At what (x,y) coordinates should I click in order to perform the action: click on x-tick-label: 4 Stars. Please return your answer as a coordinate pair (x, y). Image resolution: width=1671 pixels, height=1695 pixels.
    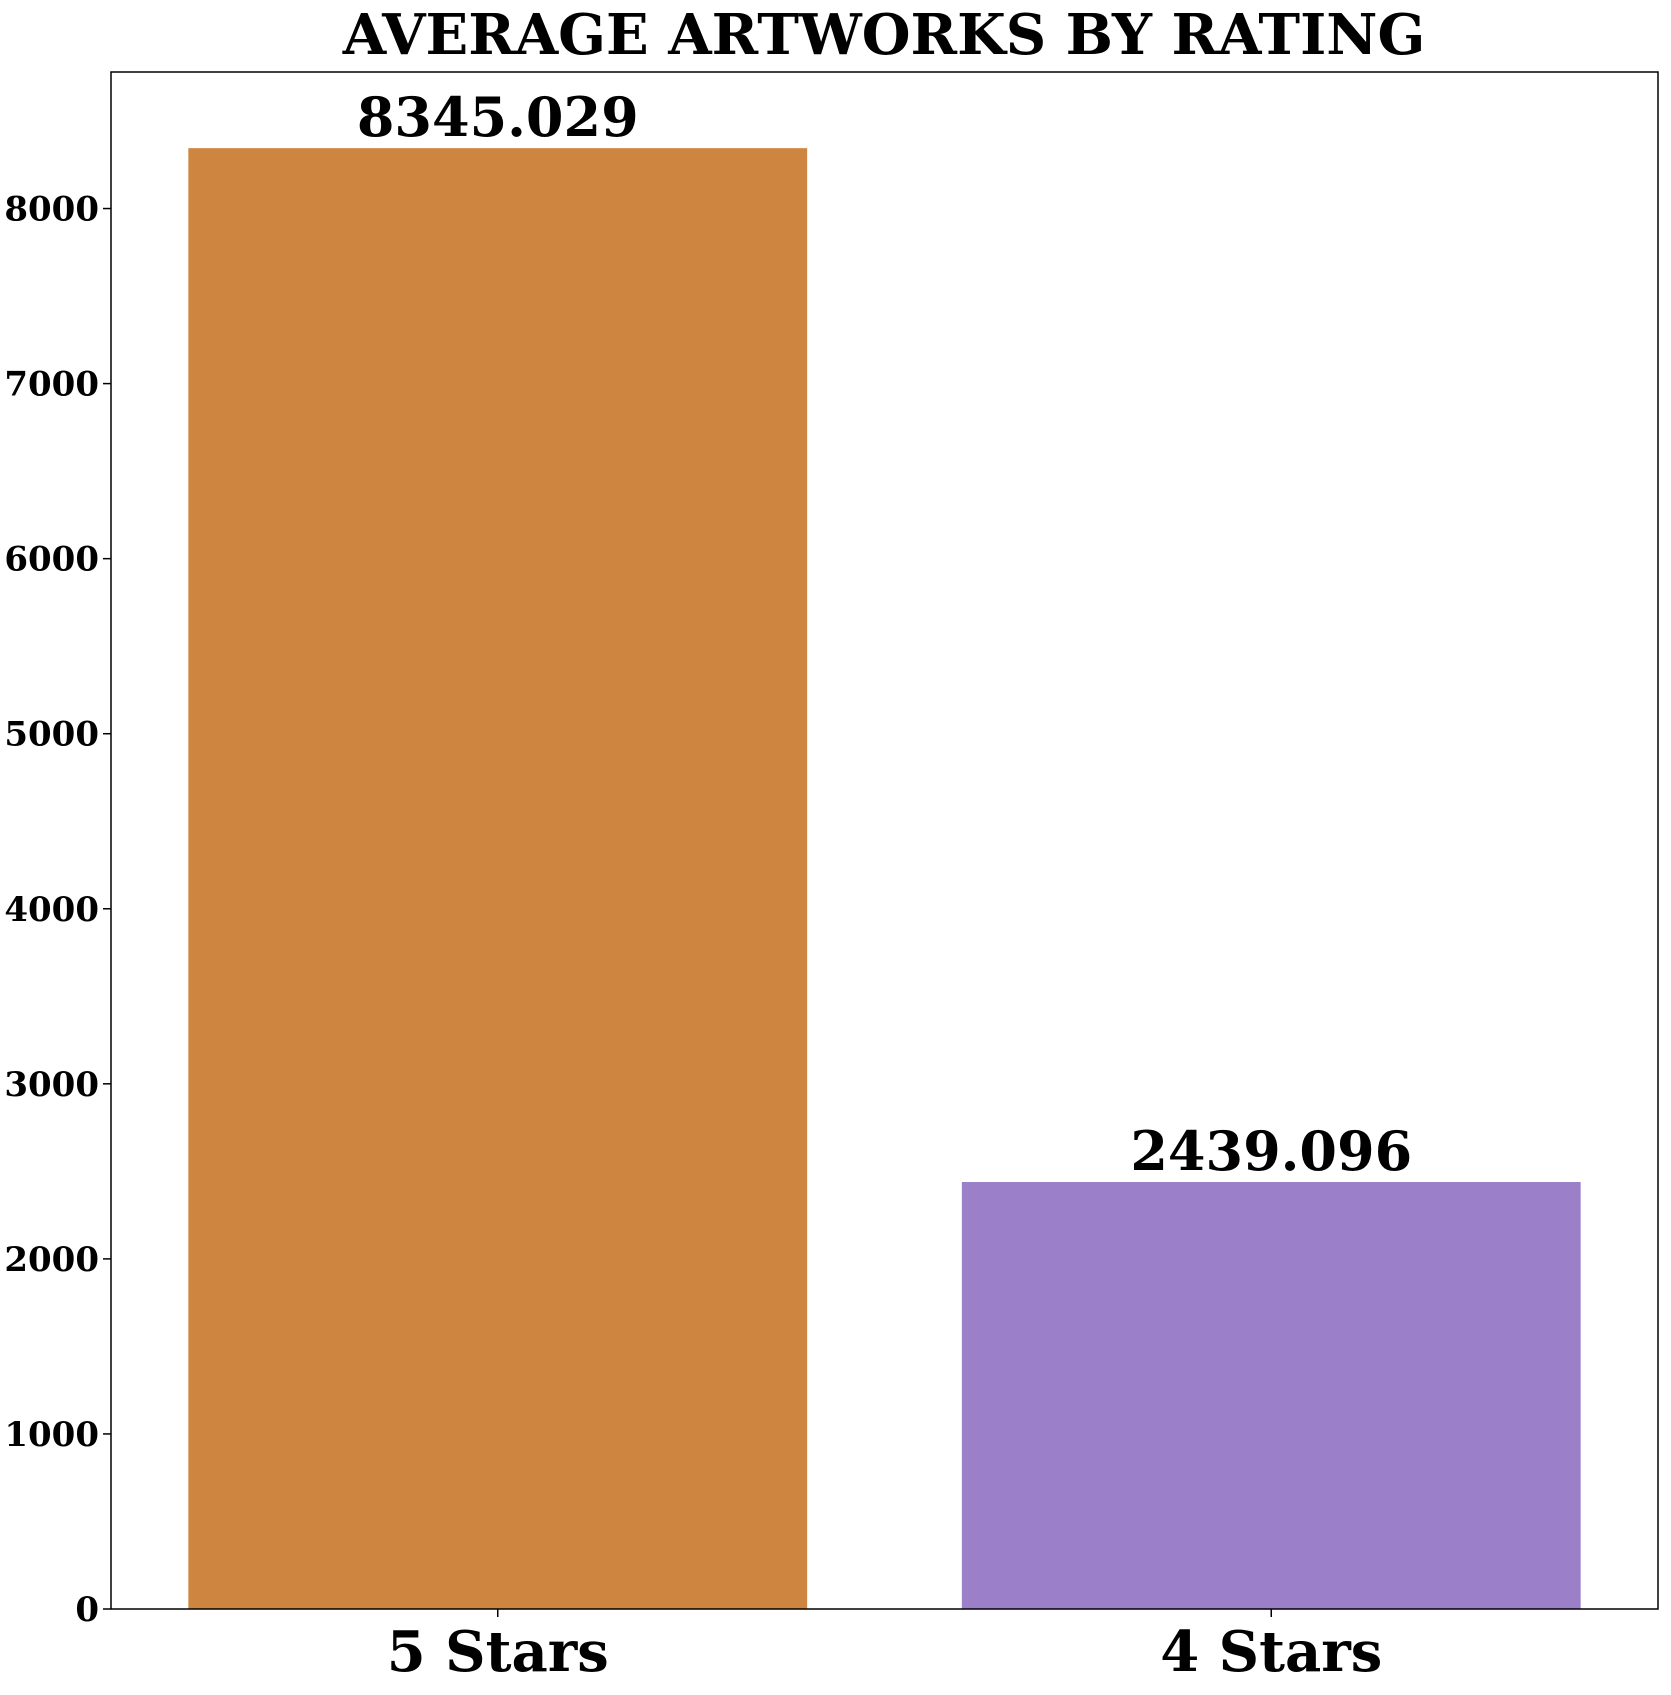
    Looking at the image, I should click on (1271, 1652).